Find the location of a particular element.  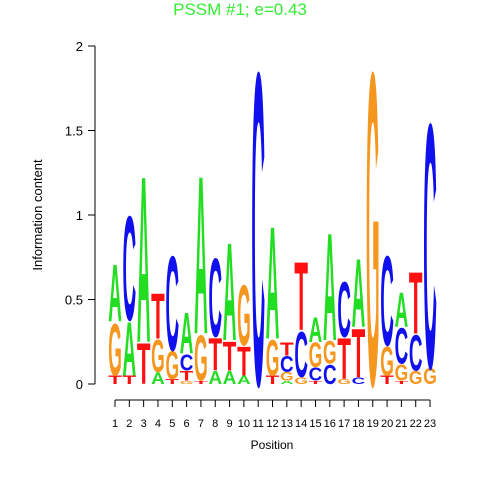

x-tick-label: 18 is located at coordinates (358, 424).